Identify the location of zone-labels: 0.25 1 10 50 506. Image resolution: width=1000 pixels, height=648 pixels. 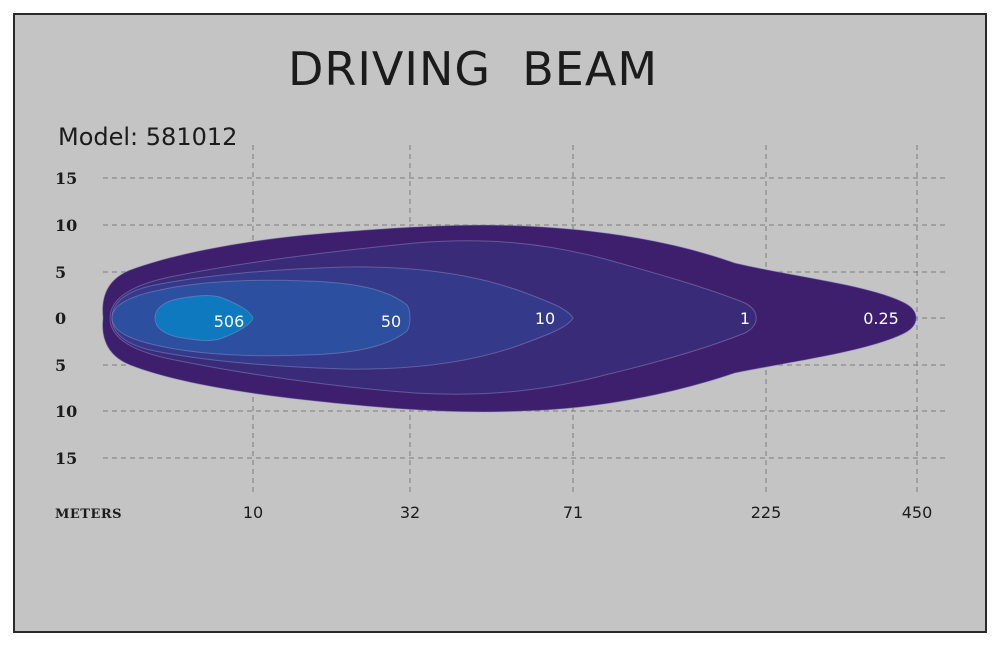
(556, 320).